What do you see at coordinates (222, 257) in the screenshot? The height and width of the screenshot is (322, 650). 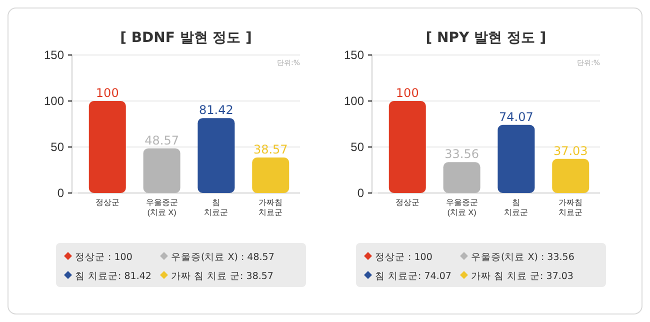 I see `text: 우울증(치료 X) : 48.57` at bounding box center [222, 257].